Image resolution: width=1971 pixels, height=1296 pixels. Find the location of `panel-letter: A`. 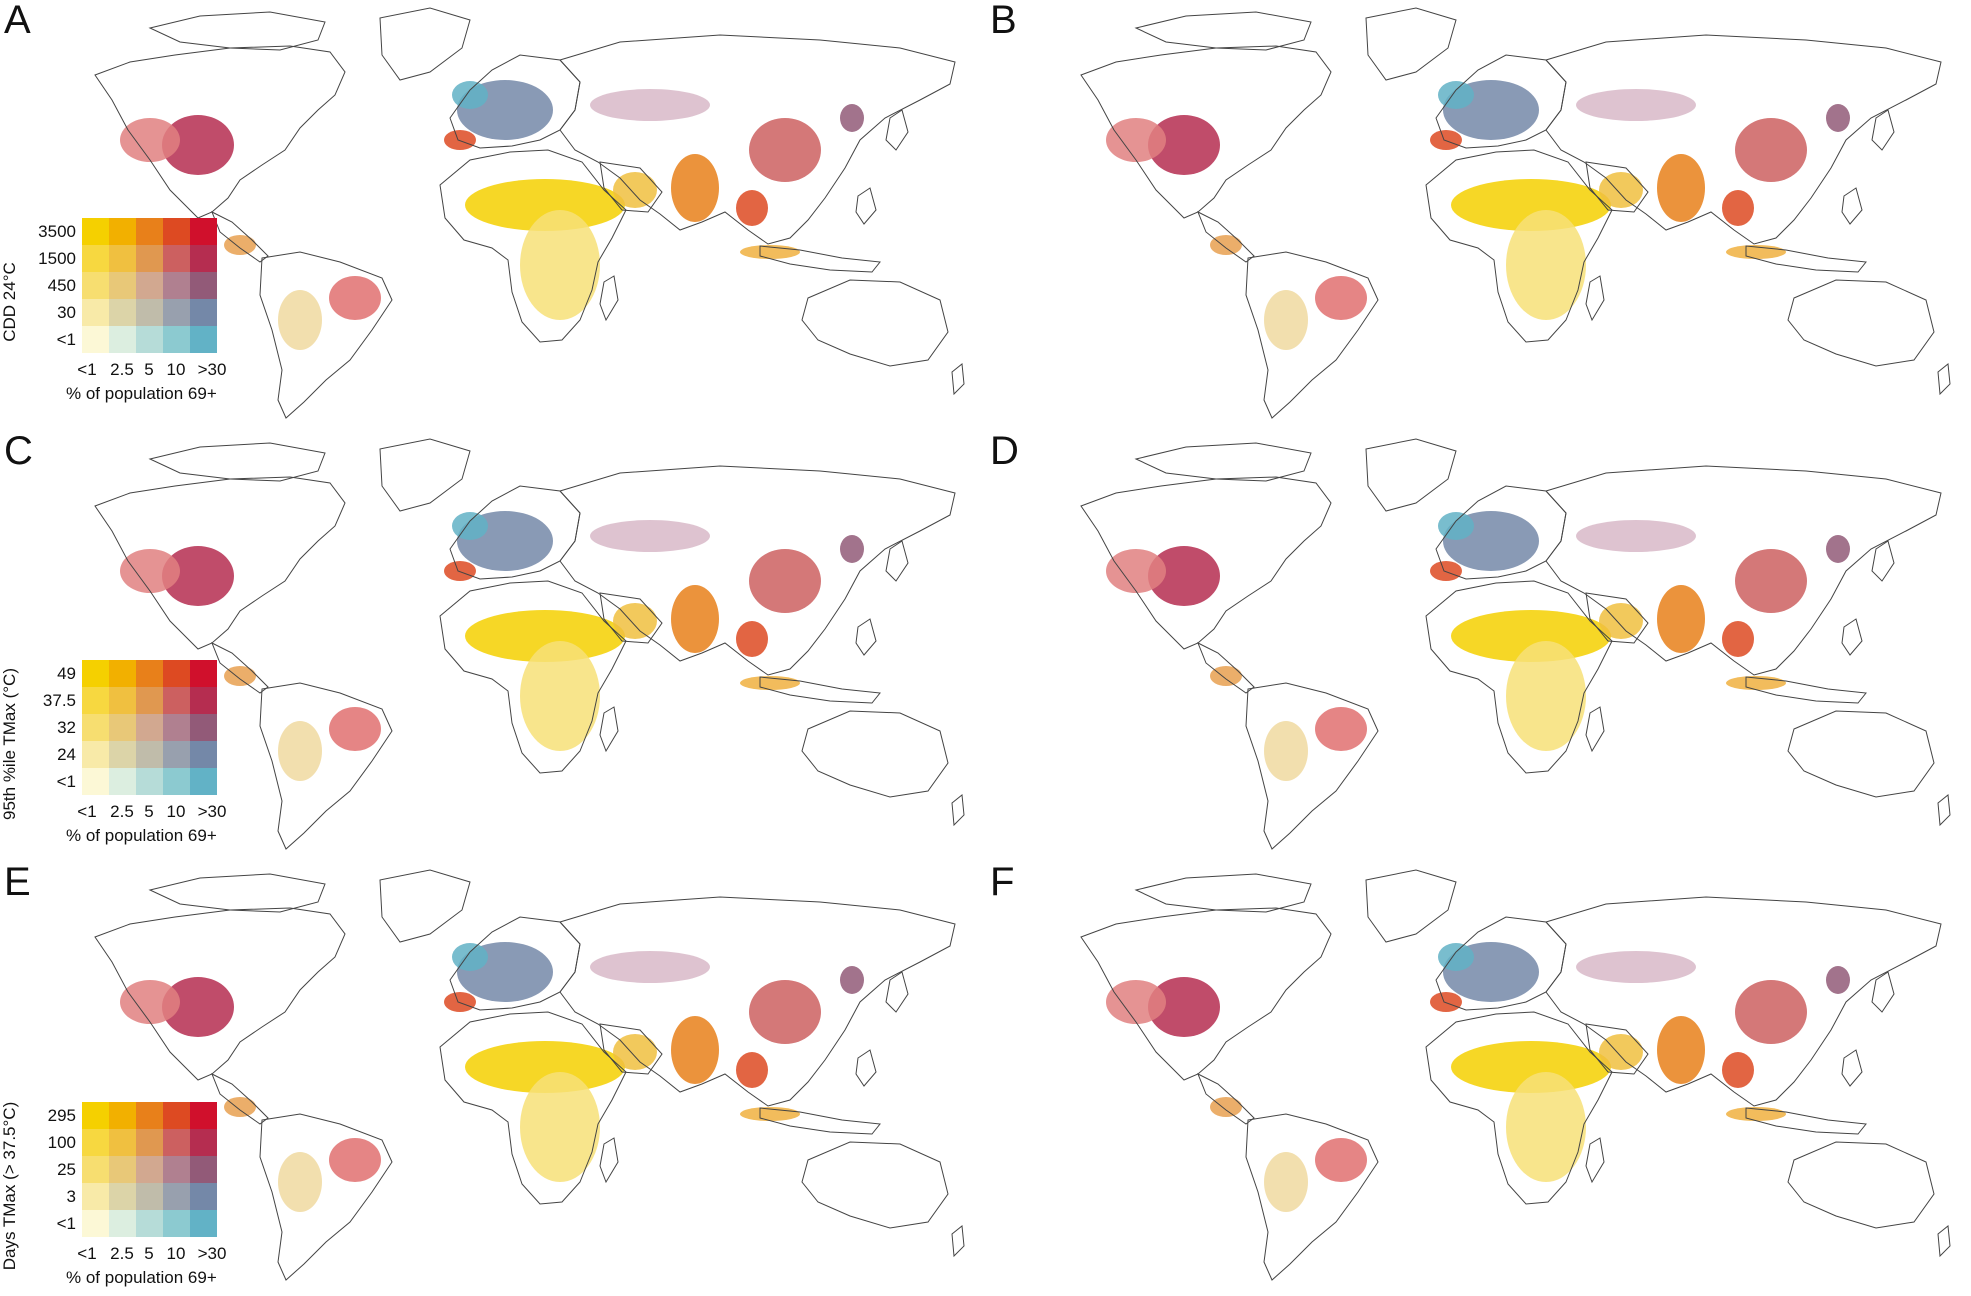

panel-letter: A is located at coordinates (17, 21).